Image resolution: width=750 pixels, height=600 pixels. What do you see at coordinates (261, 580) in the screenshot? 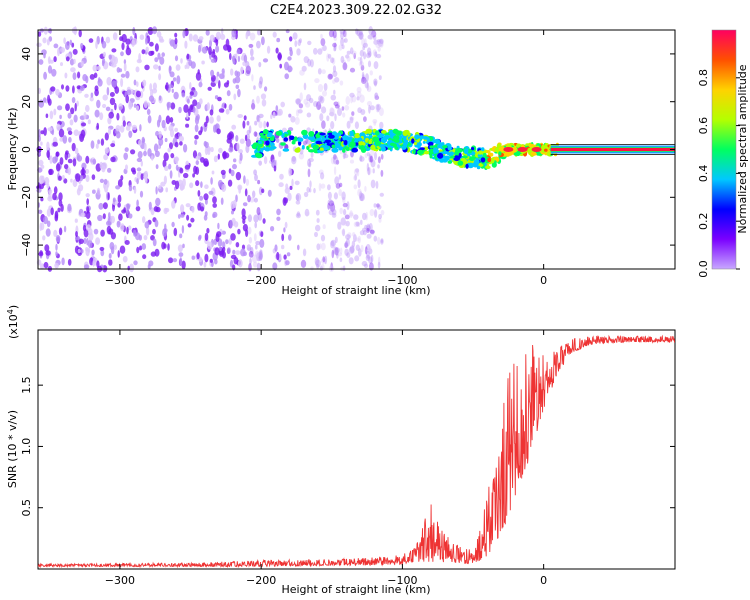
I see `x-tick-label: −200` at bounding box center [261, 580].